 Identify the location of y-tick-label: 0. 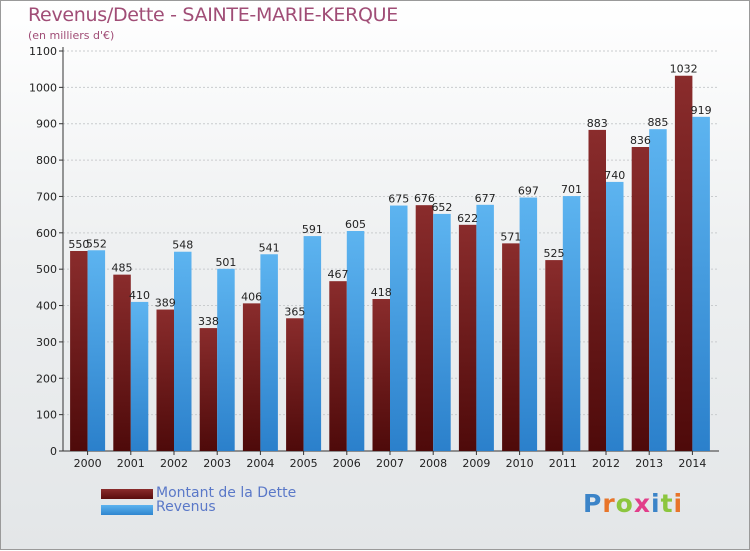
(53, 451).